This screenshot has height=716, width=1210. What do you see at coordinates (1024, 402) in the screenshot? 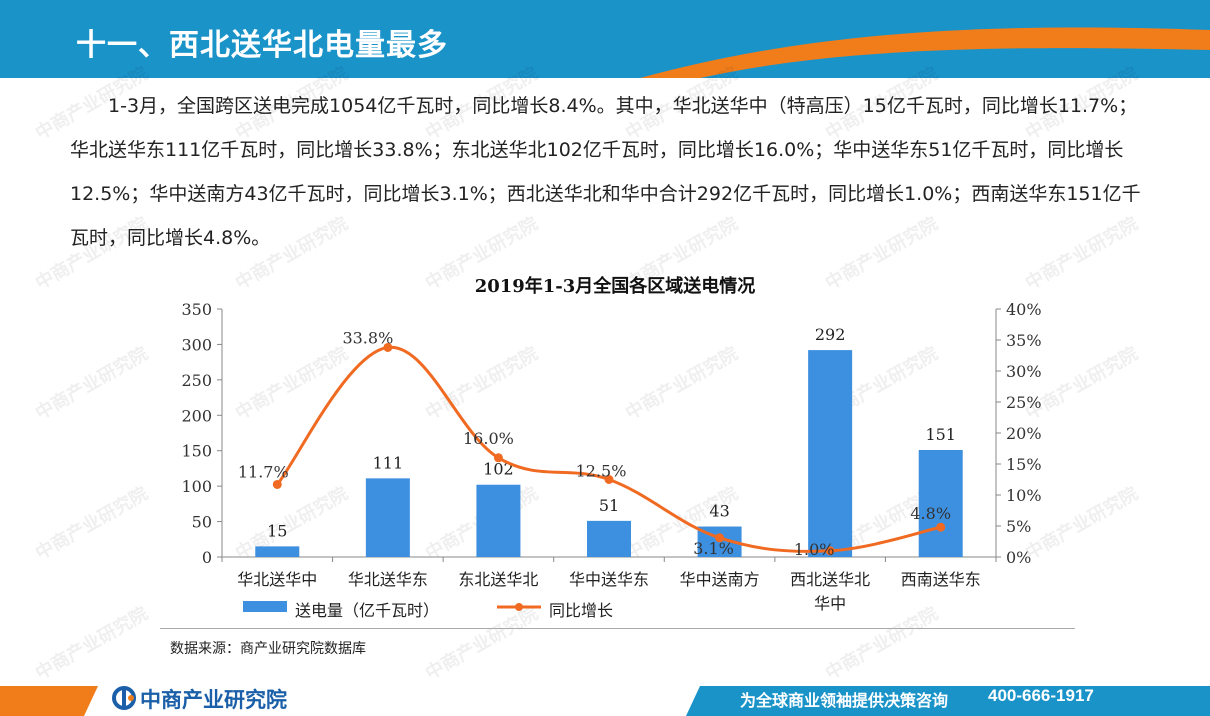
I see `y-right-tick-label: 25%` at bounding box center [1024, 402].